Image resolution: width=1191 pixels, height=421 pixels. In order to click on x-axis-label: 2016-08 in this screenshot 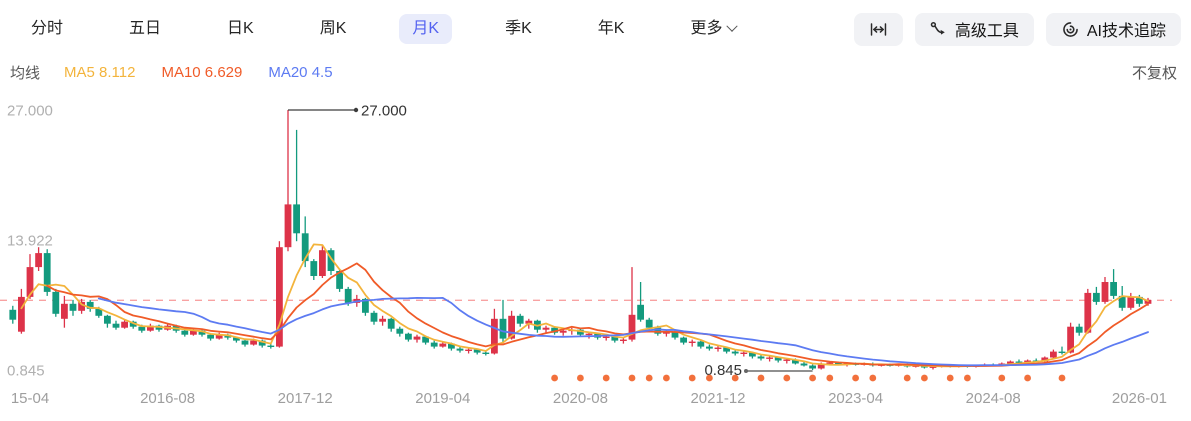, I will do `click(167, 398)`.